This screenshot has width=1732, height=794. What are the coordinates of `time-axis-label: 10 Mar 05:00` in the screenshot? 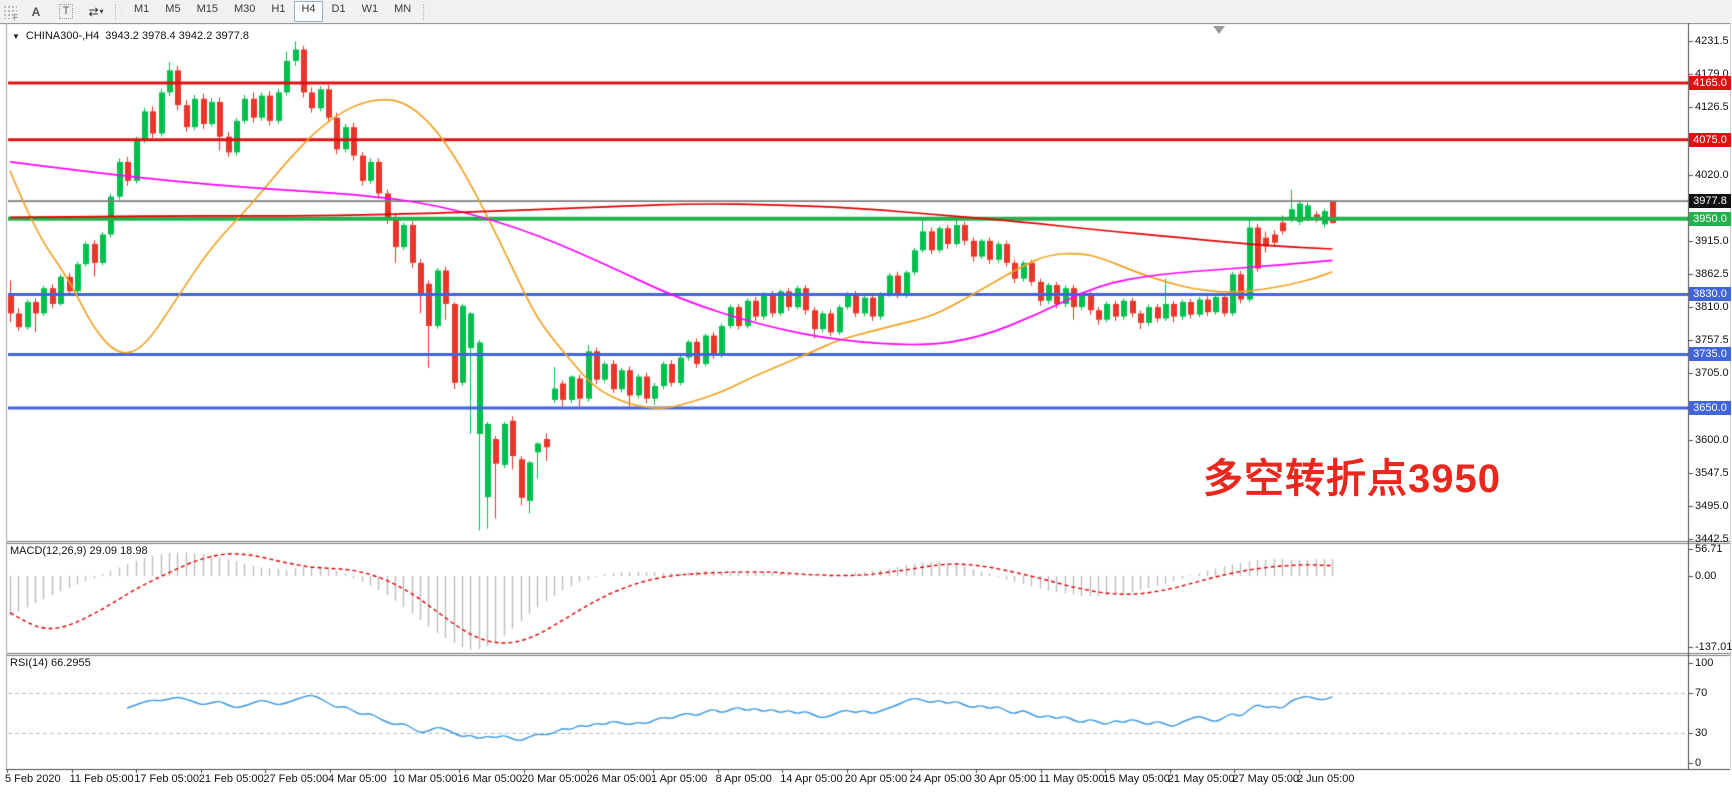 It's located at (425, 779).